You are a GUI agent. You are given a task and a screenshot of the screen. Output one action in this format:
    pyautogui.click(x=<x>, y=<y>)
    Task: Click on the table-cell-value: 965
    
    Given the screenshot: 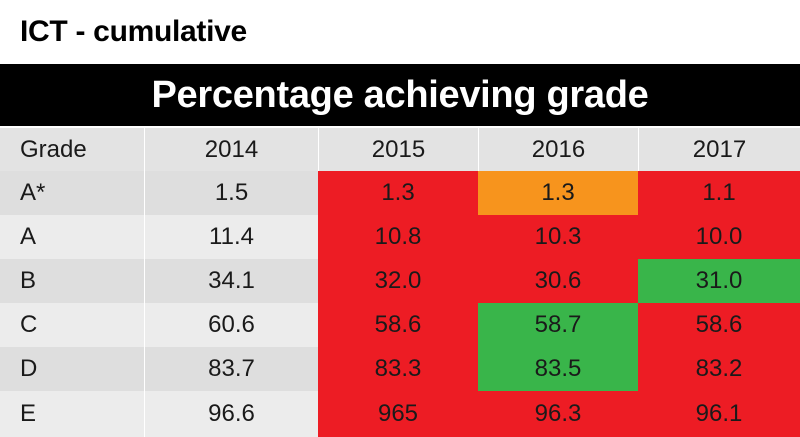 What is the action you would take?
    pyautogui.click(x=398, y=414)
    